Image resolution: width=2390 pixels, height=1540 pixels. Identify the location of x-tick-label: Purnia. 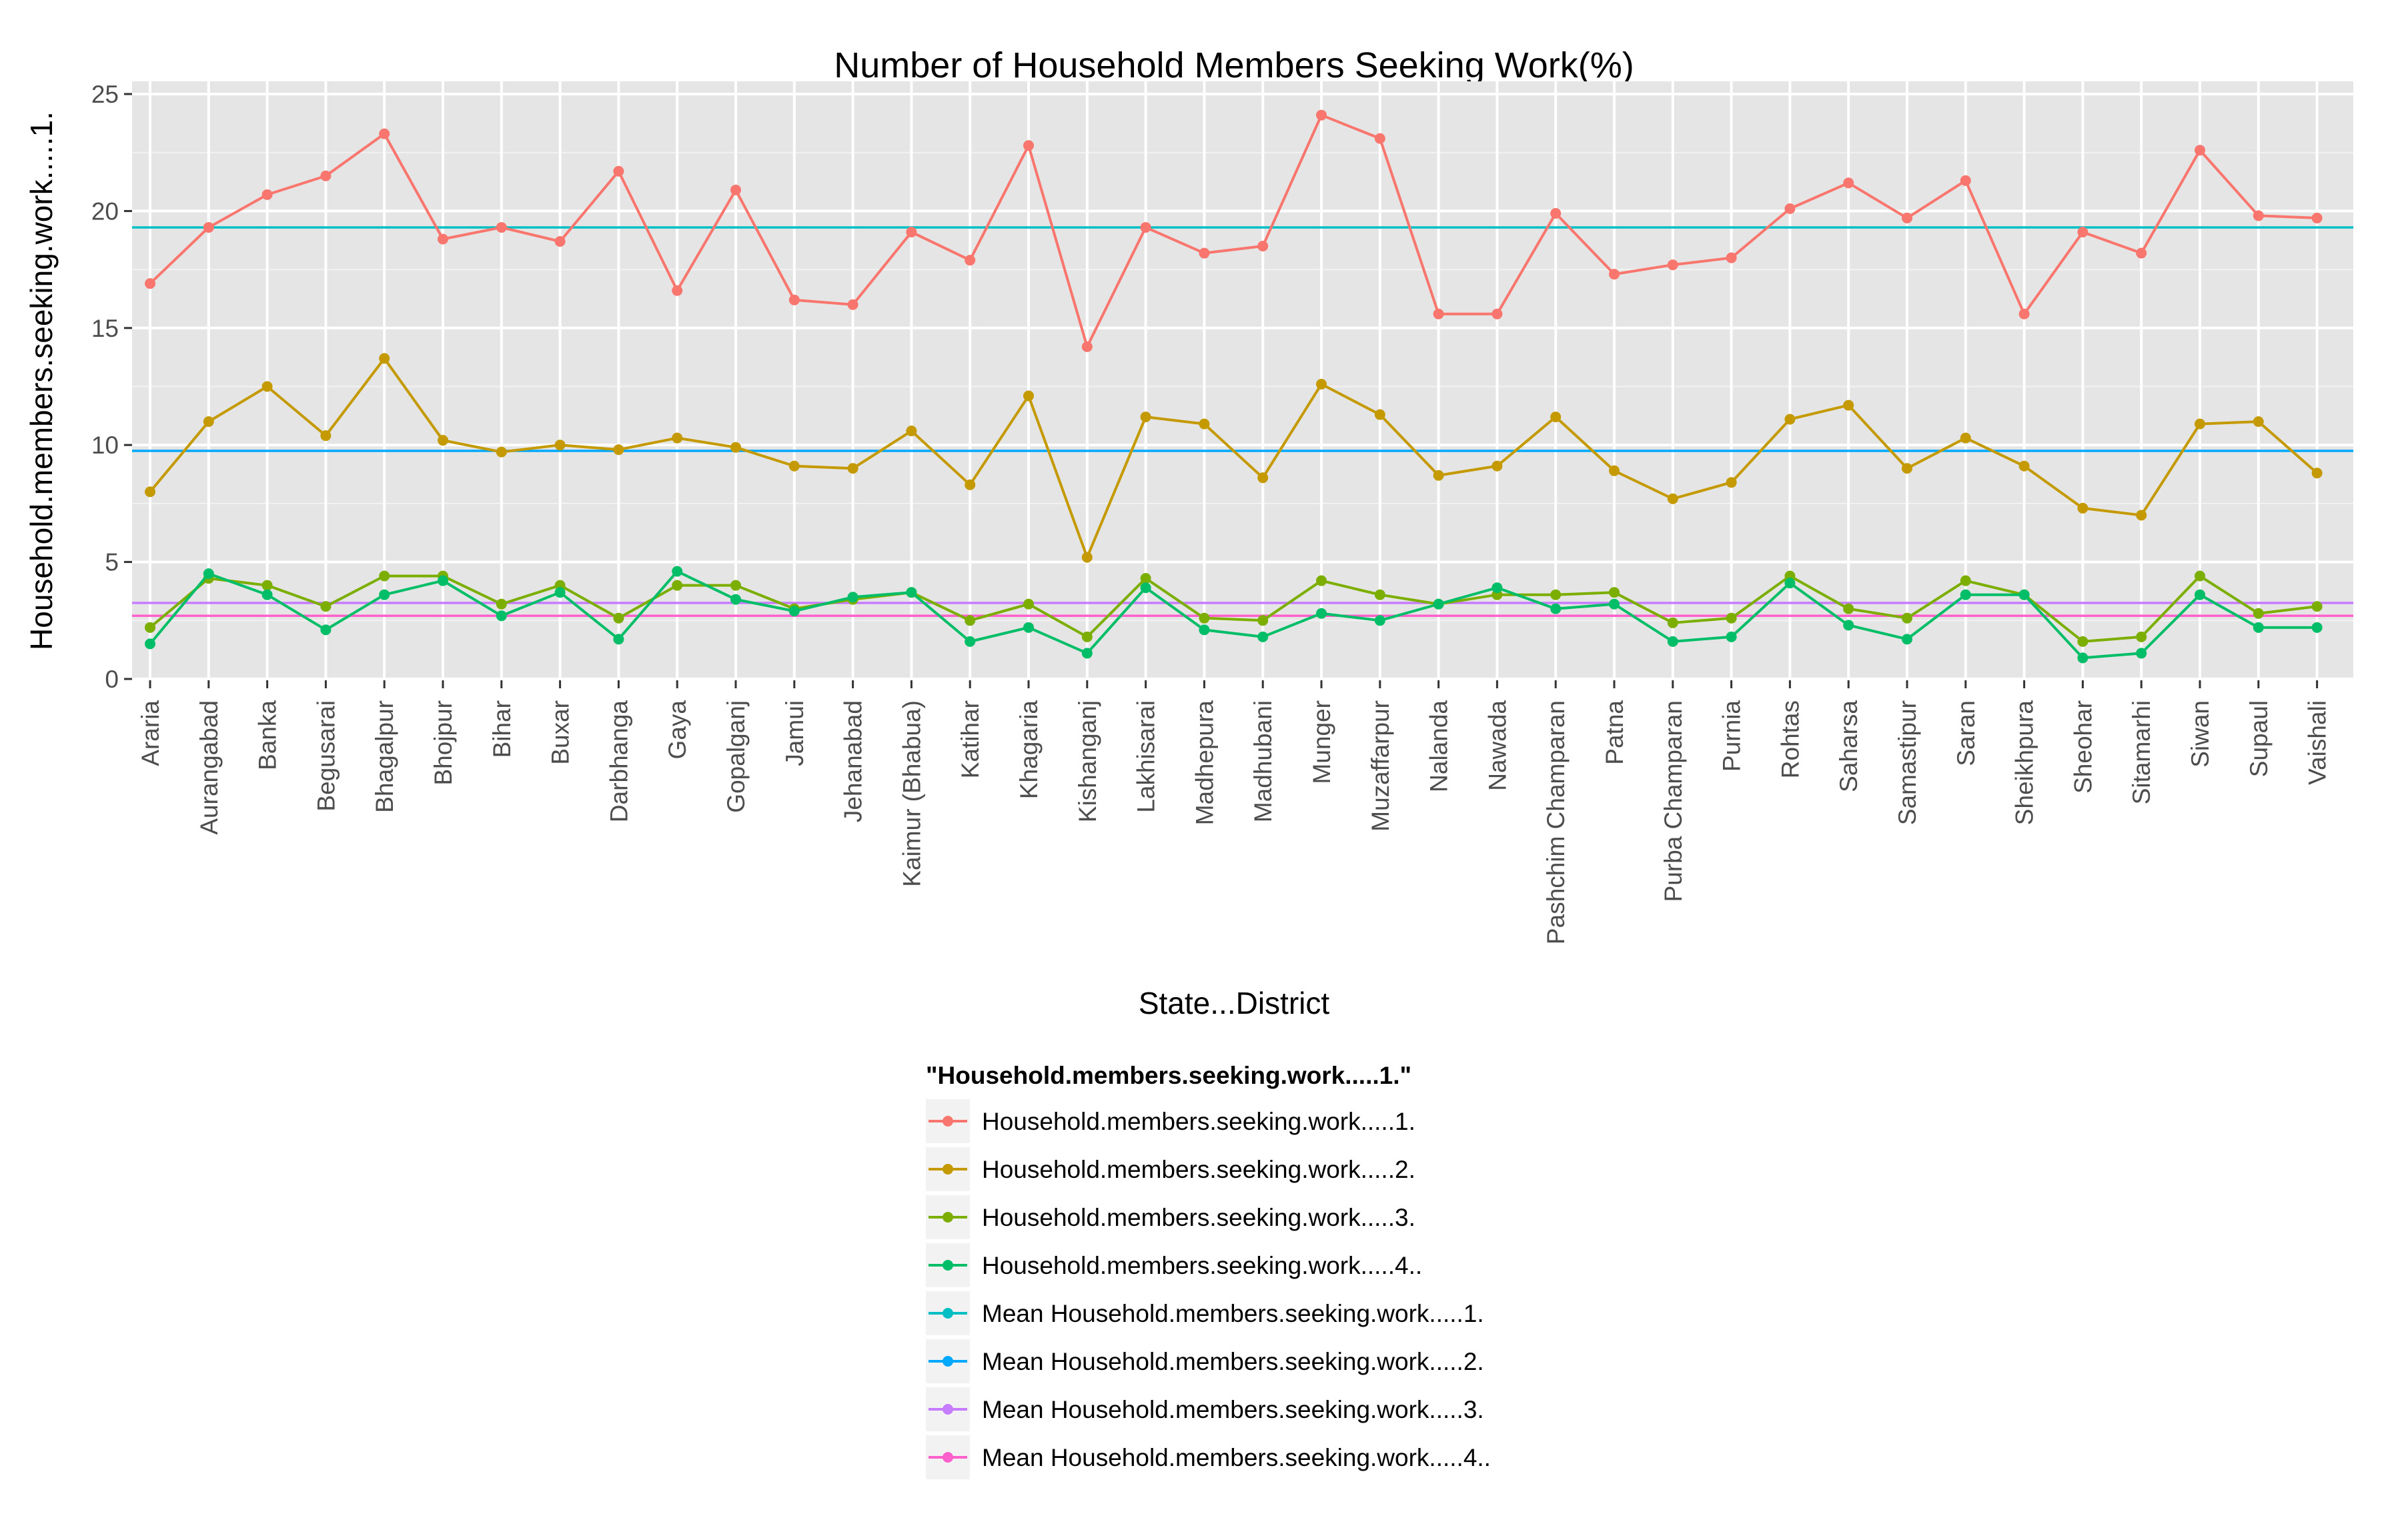
(1732, 736).